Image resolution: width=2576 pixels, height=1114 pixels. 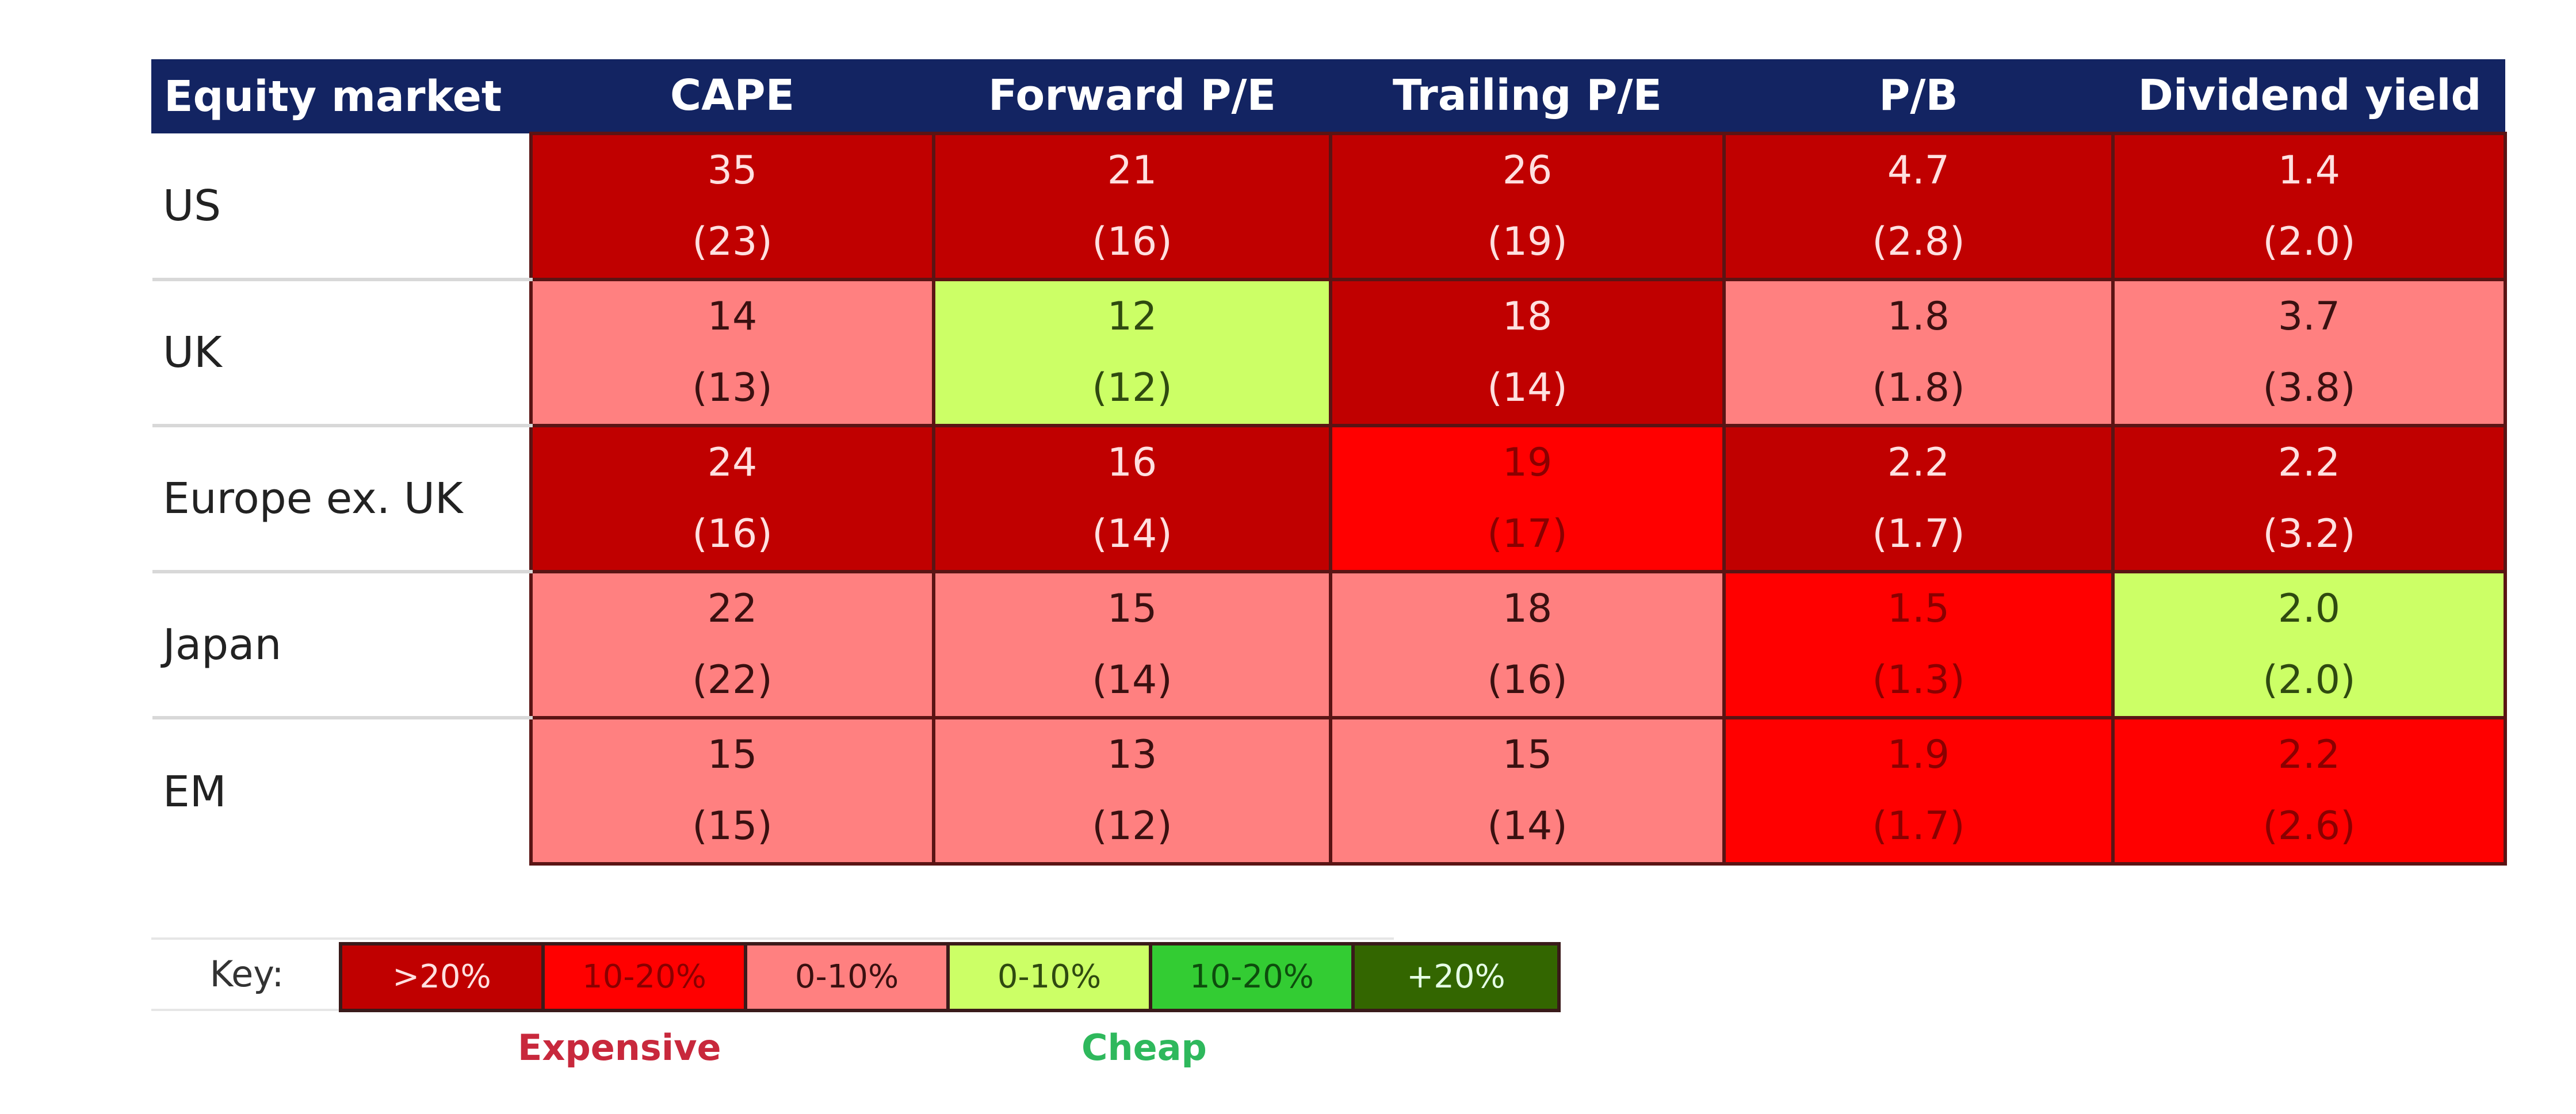 What do you see at coordinates (1456, 977) in the screenshot?
I see `legend-swatch: +20%` at bounding box center [1456, 977].